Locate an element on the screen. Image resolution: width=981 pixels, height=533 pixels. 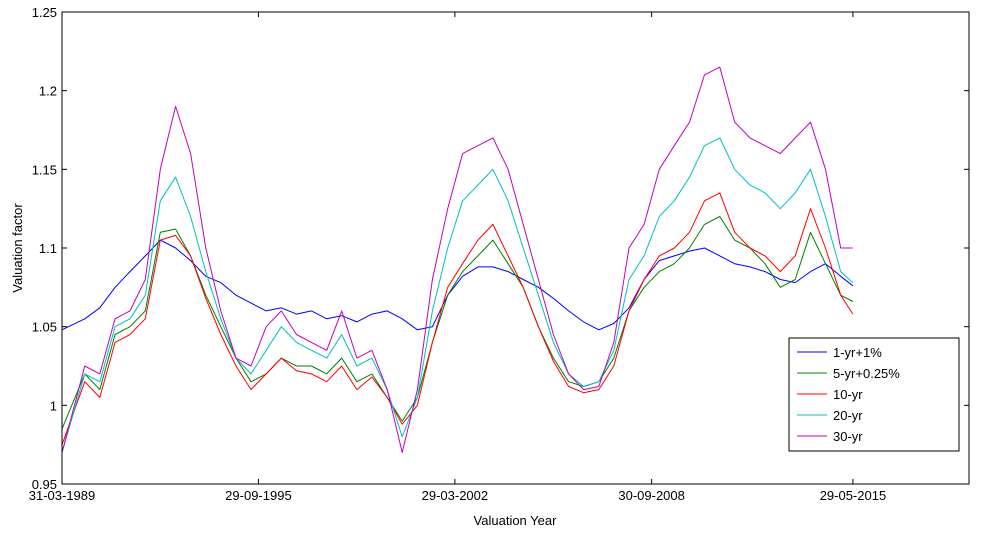
x-tick-label: 29-05-2015 is located at coordinates (853, 495).